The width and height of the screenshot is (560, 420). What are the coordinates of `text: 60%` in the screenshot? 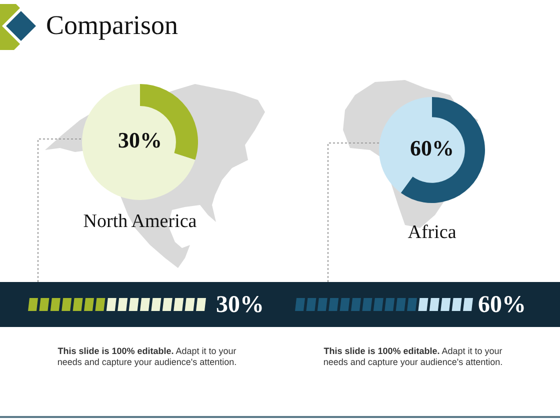 It's located at (502, 305).